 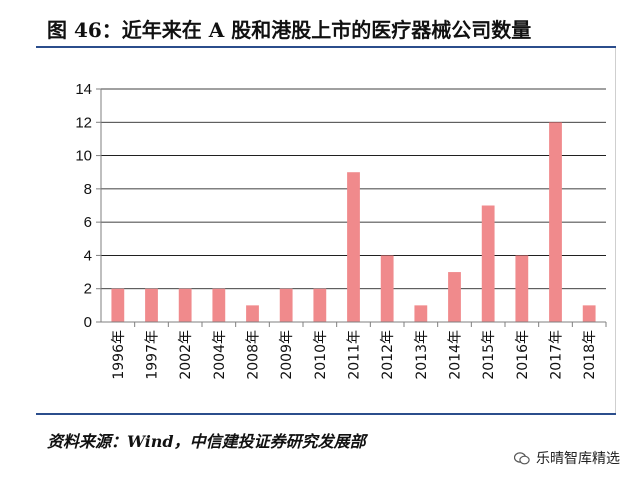 What do you see at coordinates (321, 355) in the screenshot?
I see `x-tick-label: 2010年` at bounding box center [321, 355].